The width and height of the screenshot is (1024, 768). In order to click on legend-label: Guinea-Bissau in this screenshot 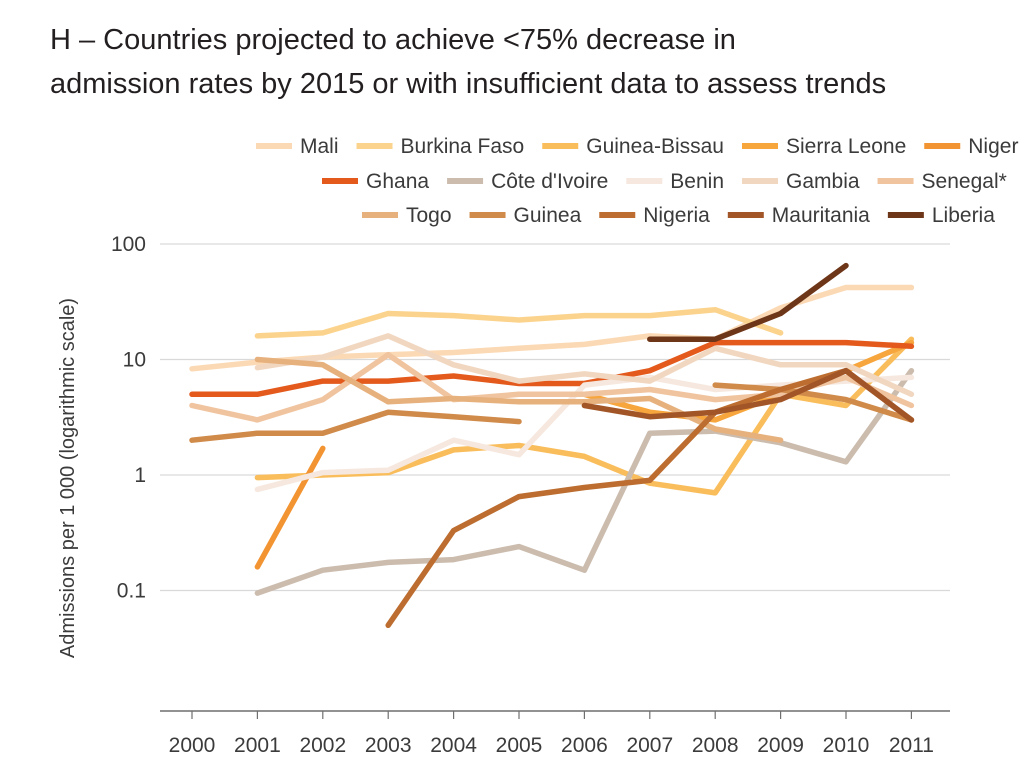, I will do `click(655, 146)`.